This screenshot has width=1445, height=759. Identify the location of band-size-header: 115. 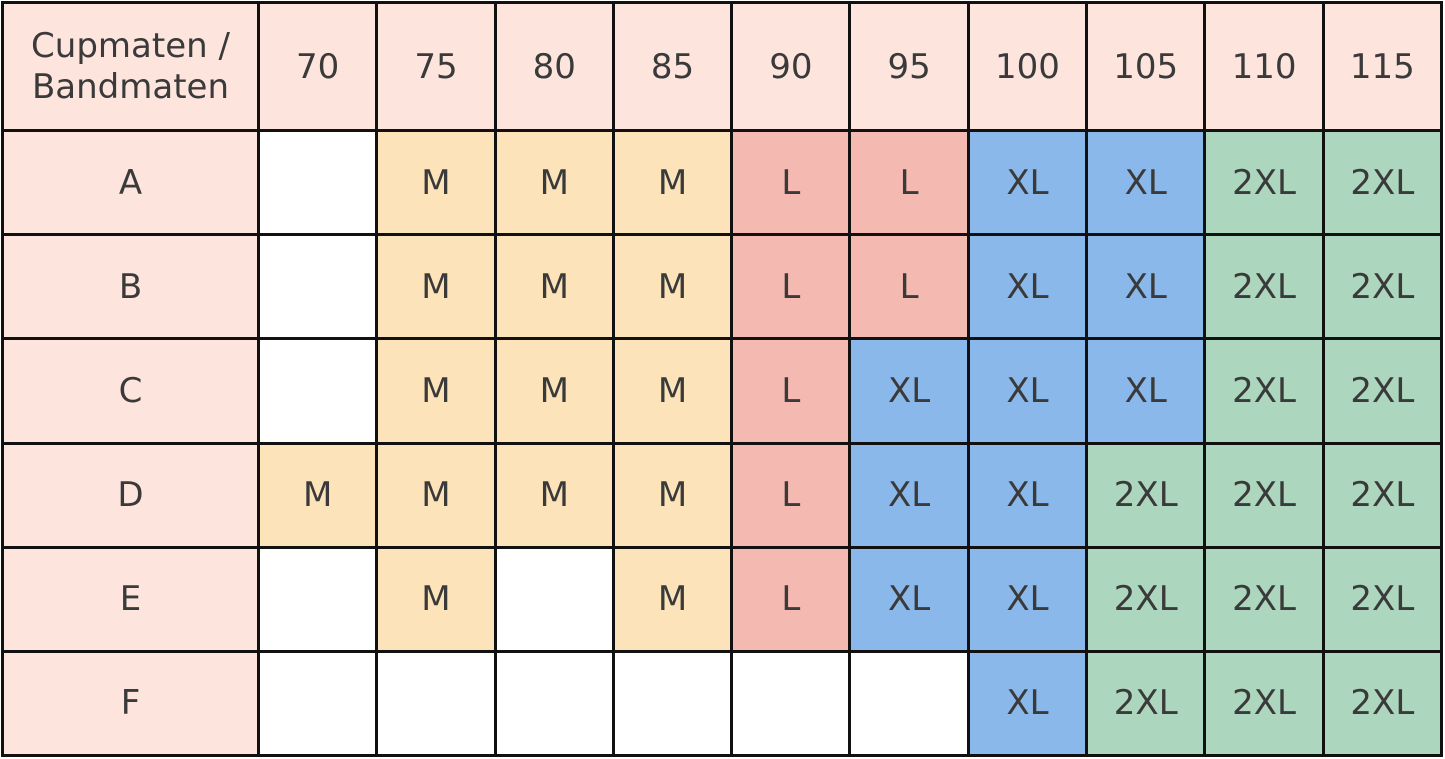
(1382, 66).